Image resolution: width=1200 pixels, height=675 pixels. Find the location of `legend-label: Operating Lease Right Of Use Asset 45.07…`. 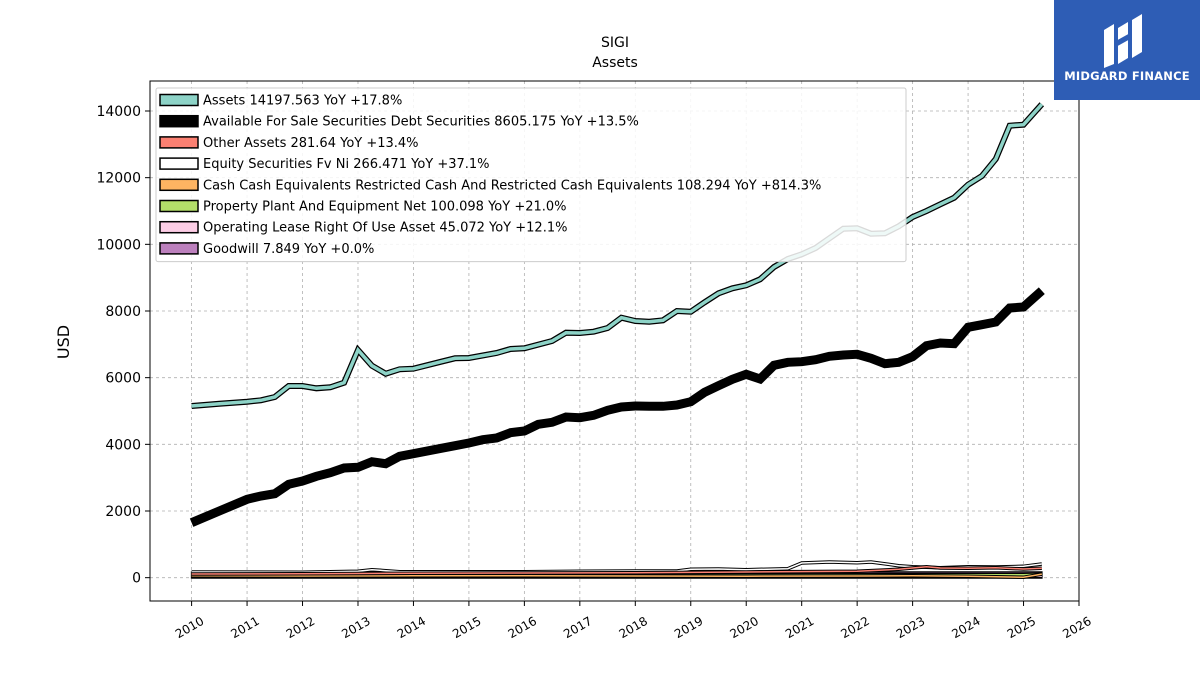

legend-label: Operating Lease Right Of Use Asset 45.07… is located at coordinates (385, 228).